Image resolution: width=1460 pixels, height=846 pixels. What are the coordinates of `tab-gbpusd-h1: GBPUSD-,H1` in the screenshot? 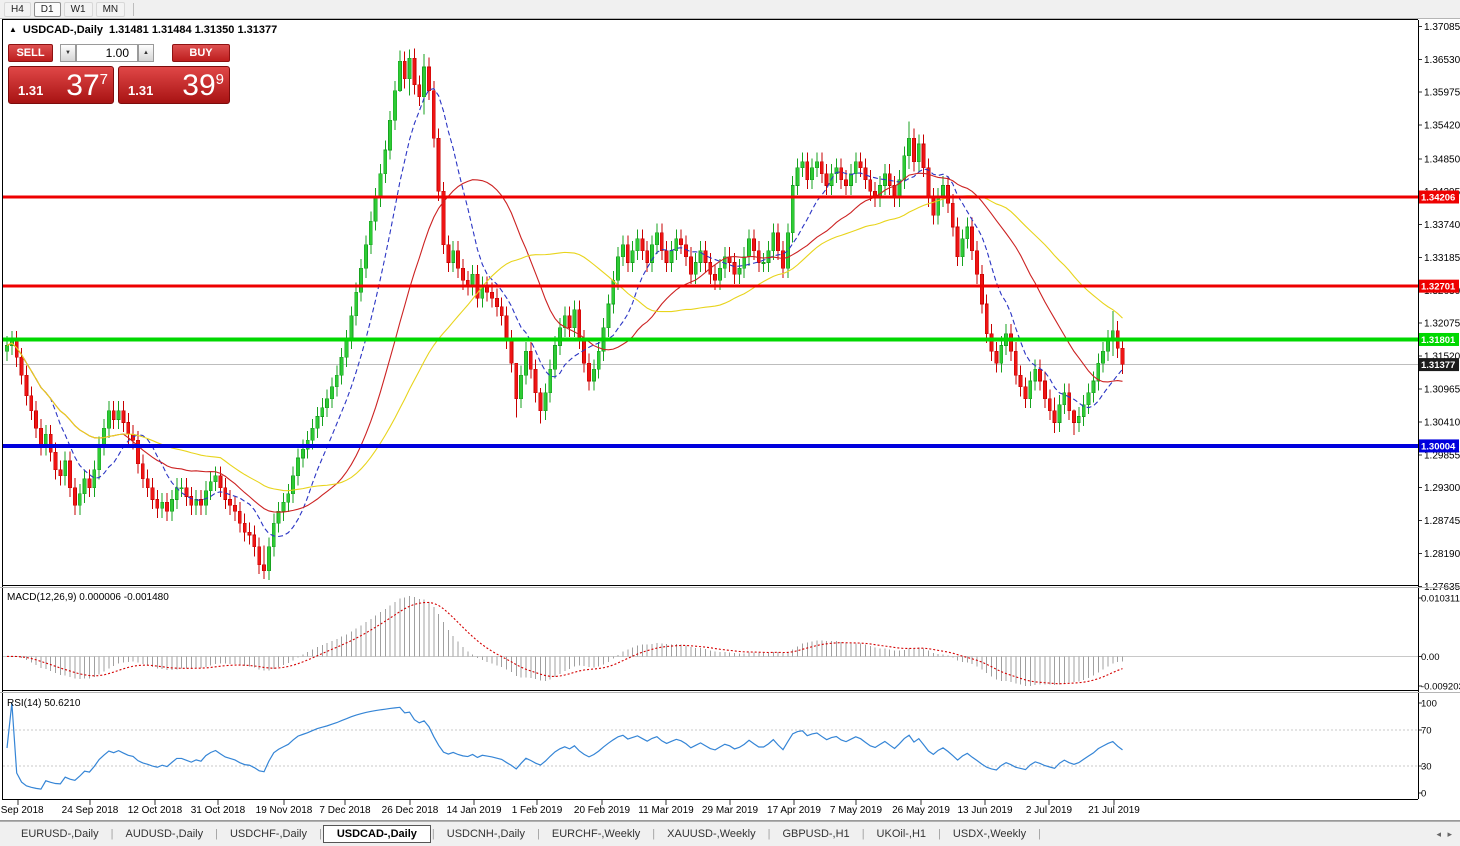 It's located at (816, 834).